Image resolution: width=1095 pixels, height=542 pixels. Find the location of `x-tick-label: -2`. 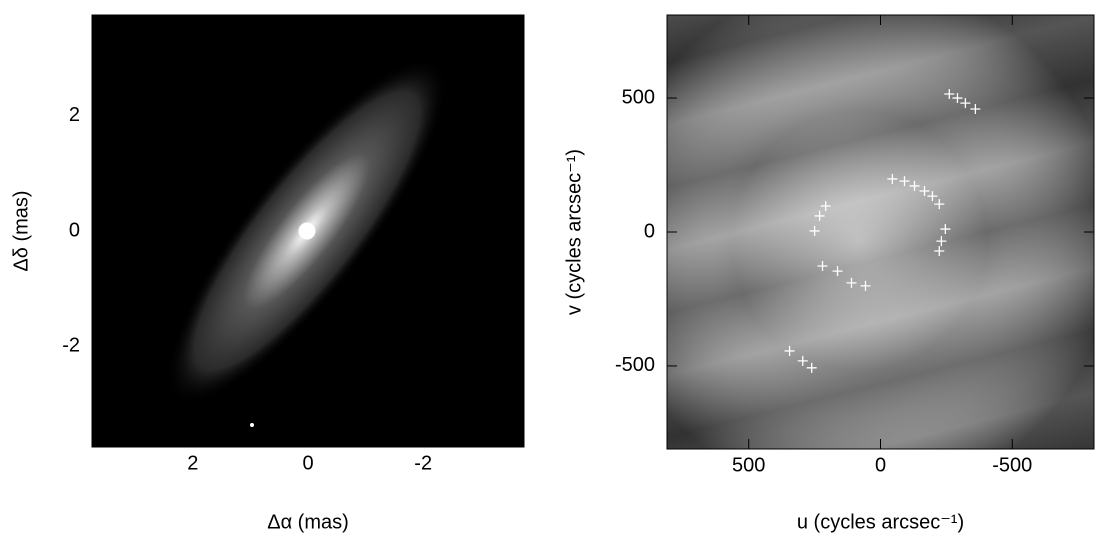

x-tick-label: -2 is located at coordinates (423, 463).